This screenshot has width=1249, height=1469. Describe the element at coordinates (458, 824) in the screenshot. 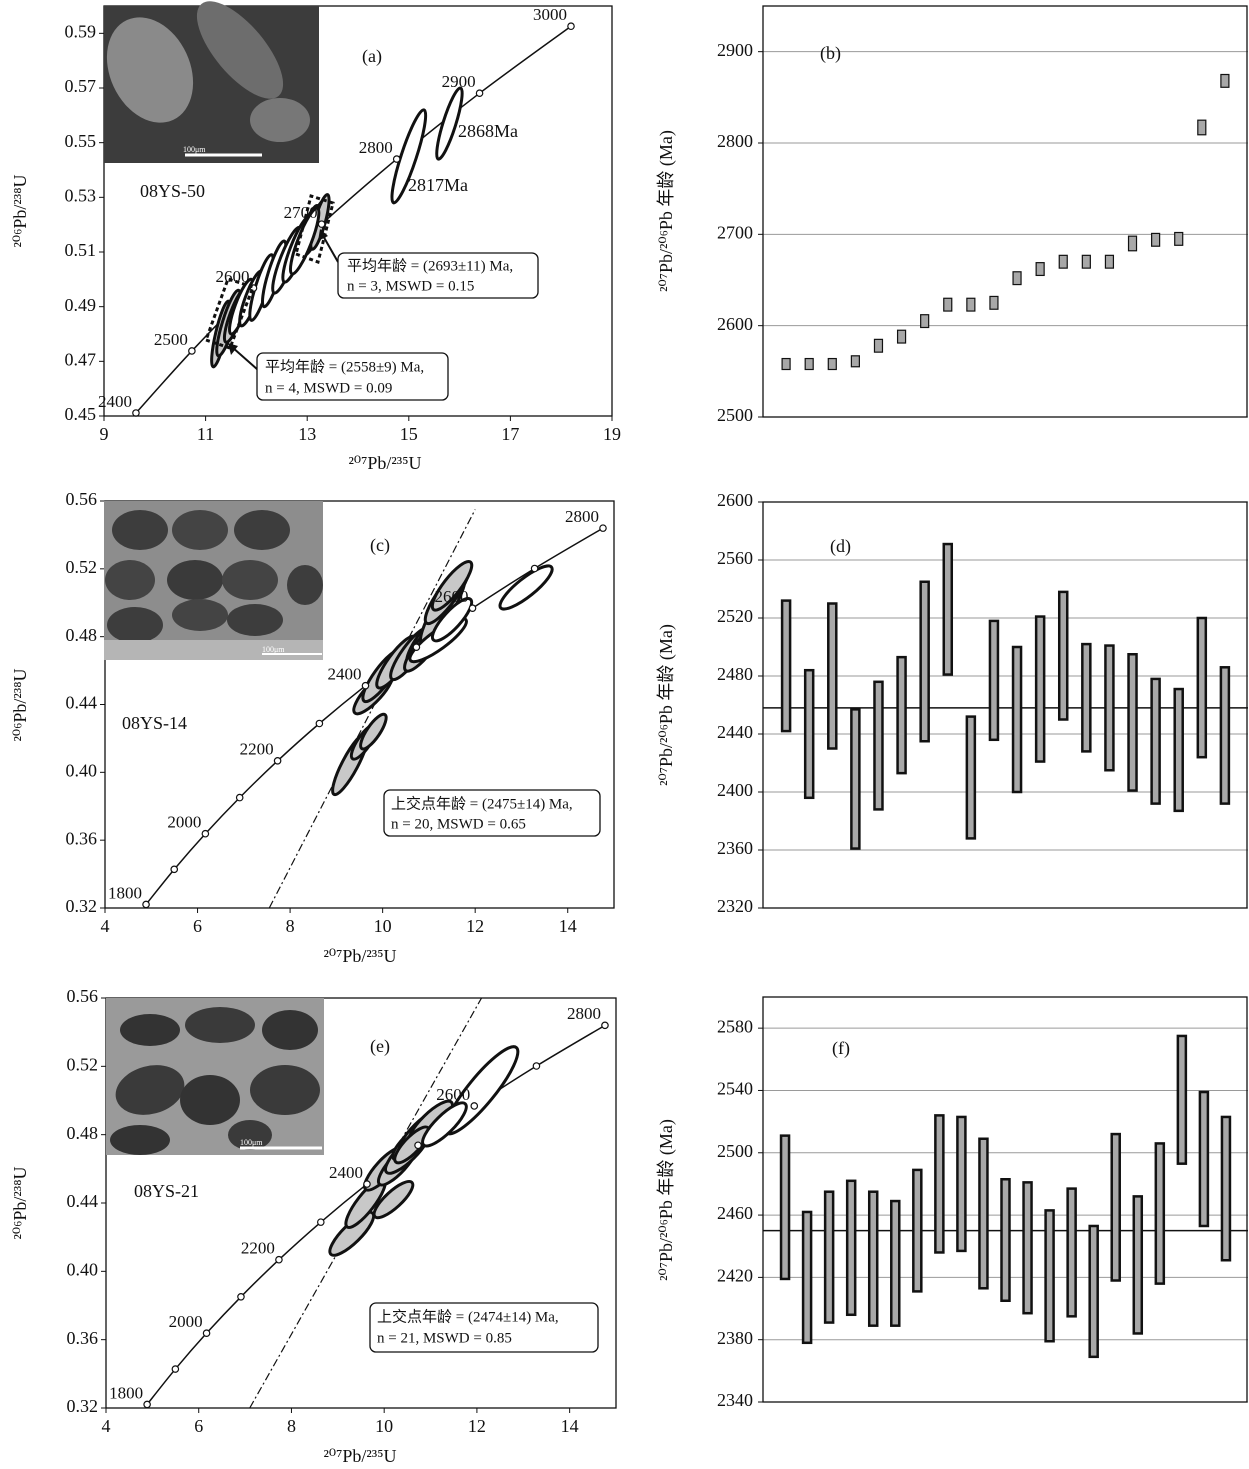

I see `box-text: n = 20, MSWD = 0.65` at that location.